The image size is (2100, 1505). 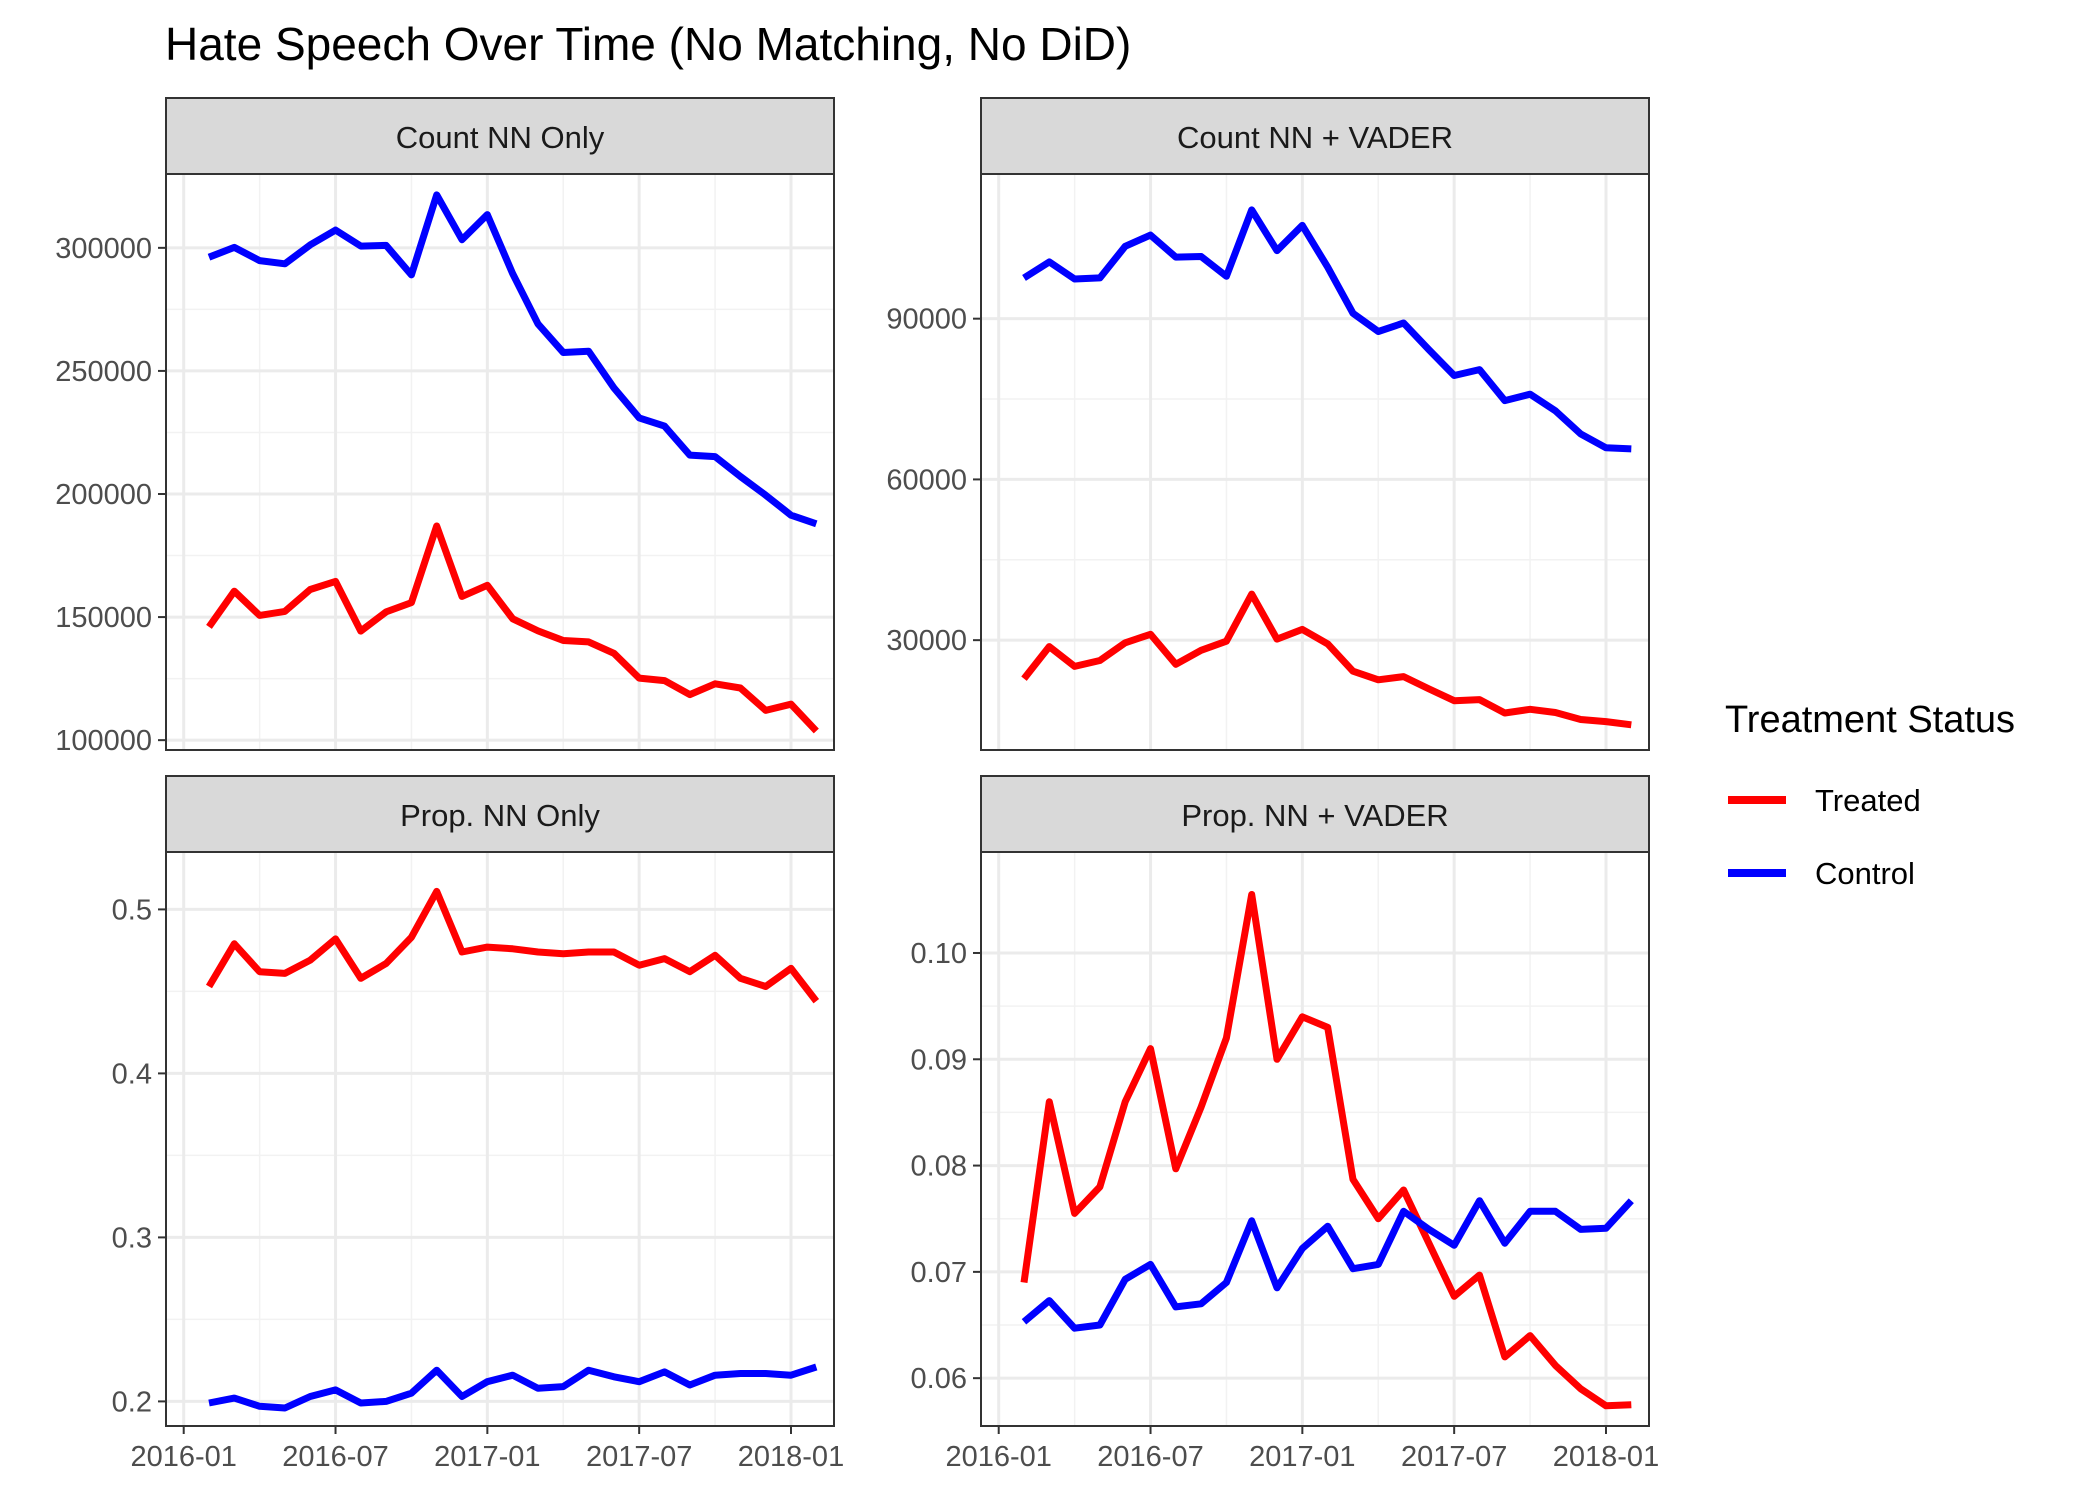 I want to click on y-tick-label: 0.06, so click(x=939, y=1379).